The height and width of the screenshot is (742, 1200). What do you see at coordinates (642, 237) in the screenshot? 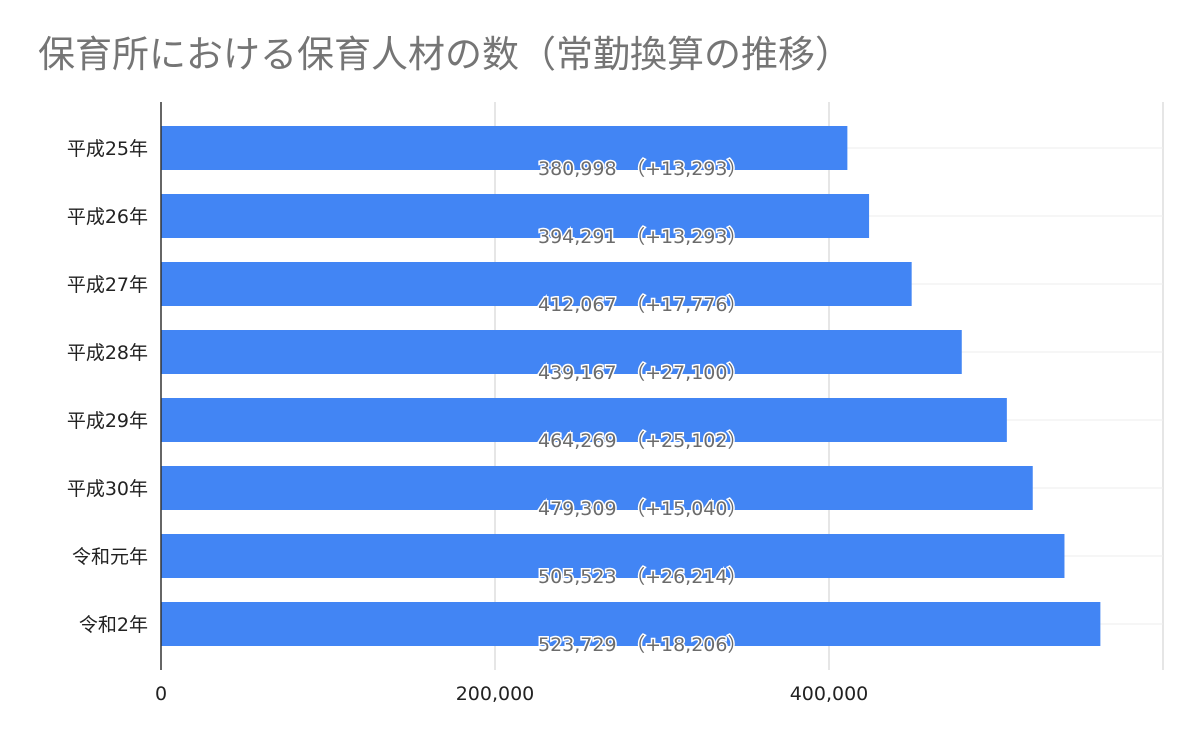
I see `data-label: 394,291 （+13,293）` at bounding box center [642, 237].